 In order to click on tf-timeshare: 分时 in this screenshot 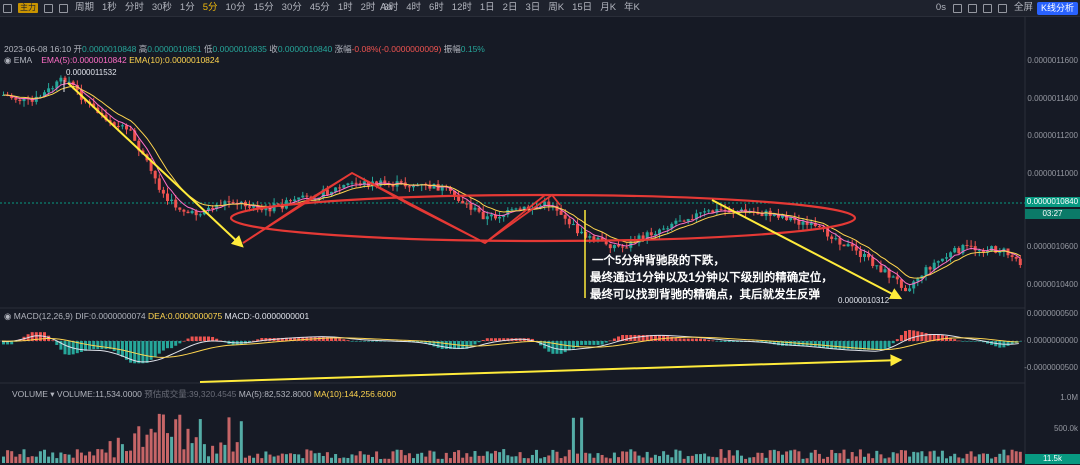, I will do `click(134, 7)`.